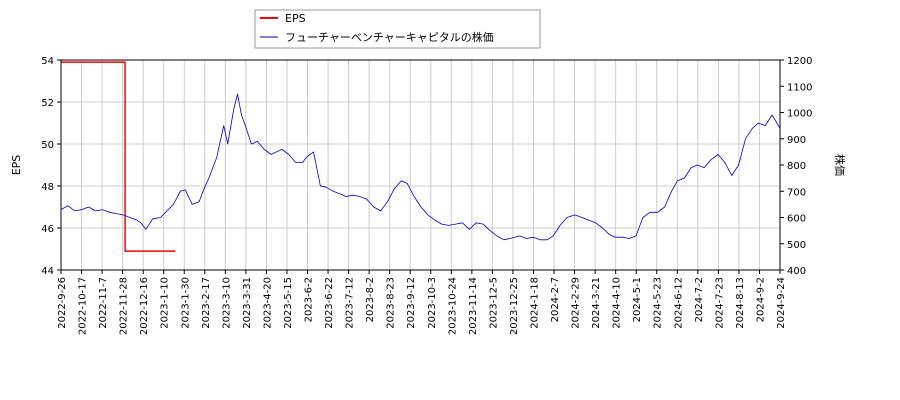 Image resolution: width=900 pixels, height=400 pixels. What do you see at coordinates (699, 299) in the screenshot?
I see `x-tick-label: 2024-7-2` at bounding box center [699, 299].